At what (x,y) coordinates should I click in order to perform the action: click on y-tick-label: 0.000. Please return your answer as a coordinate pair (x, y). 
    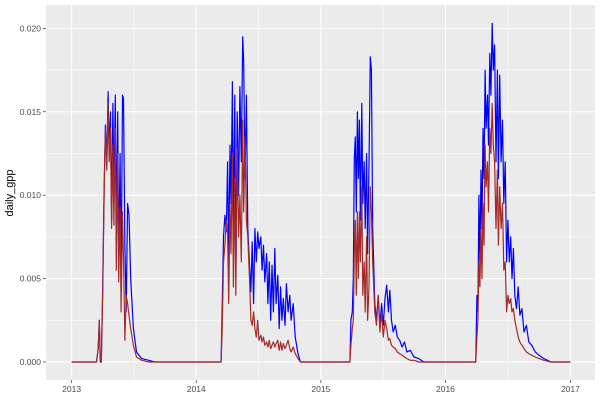
    Looking at the image, I should click on (31, 362).